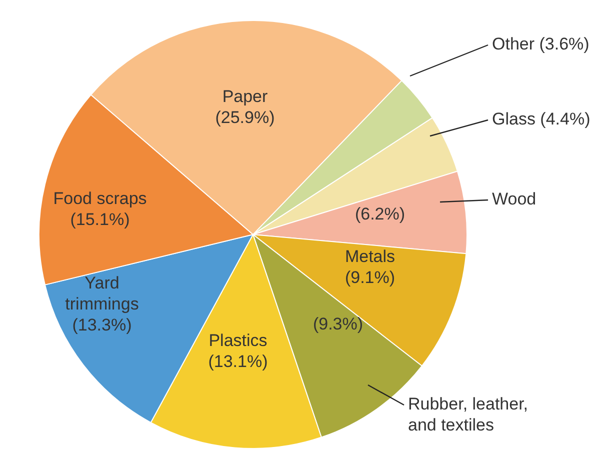  Describe the element at coordinates (380, 214) in the screenshot. I see `data-label: (6.2%)` at that location.